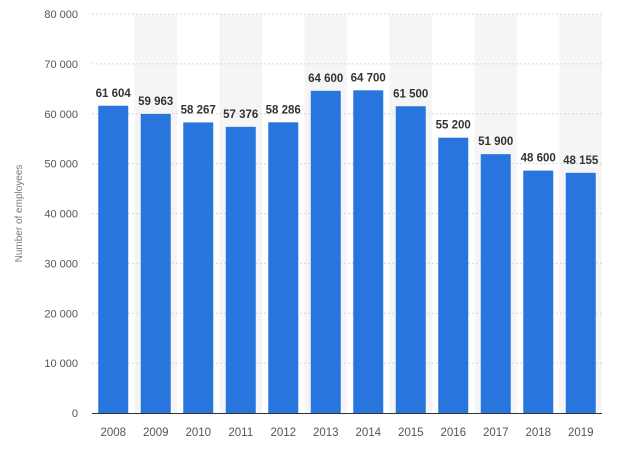 This screenshot has width=620, height=457. I want to click on bar-2019, so click(580, 292).